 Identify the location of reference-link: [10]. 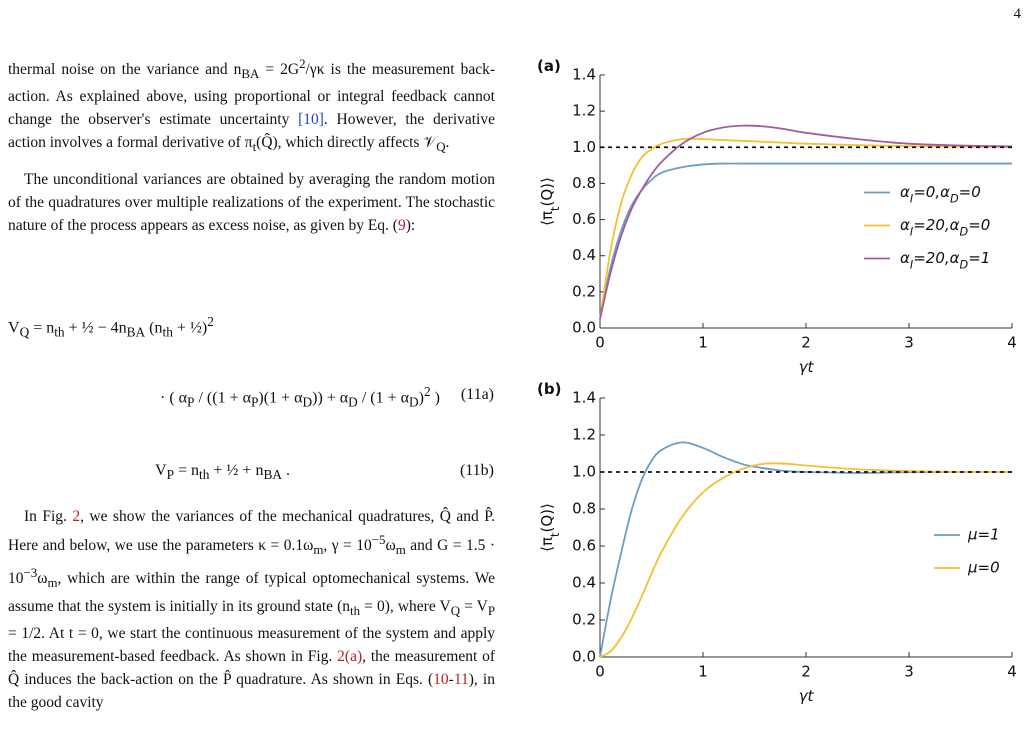
(311, 120).